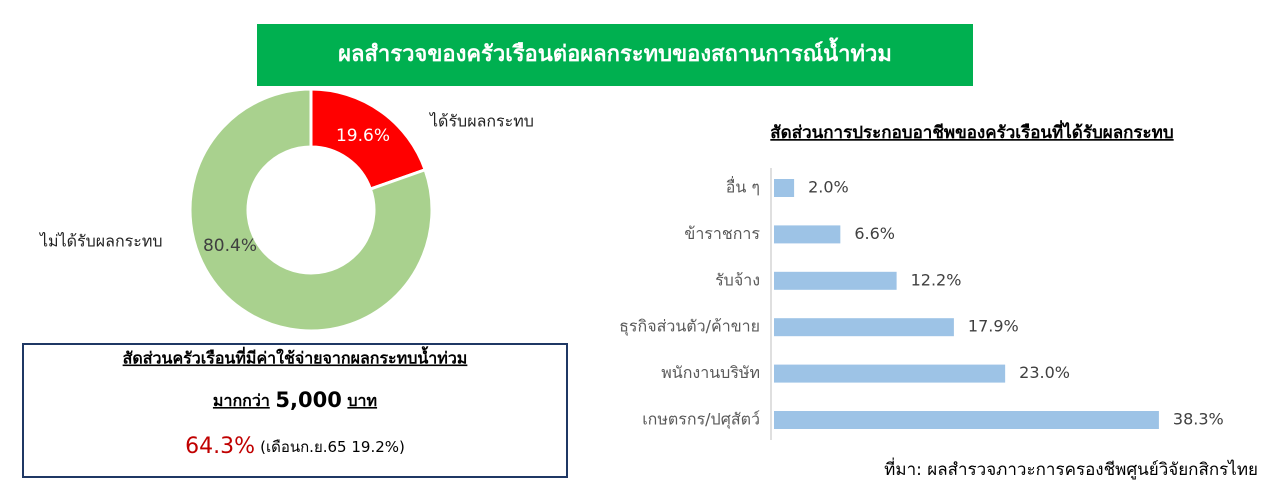  I want to click on bar-category-label: ข้าราชการ, so click(722, 233).